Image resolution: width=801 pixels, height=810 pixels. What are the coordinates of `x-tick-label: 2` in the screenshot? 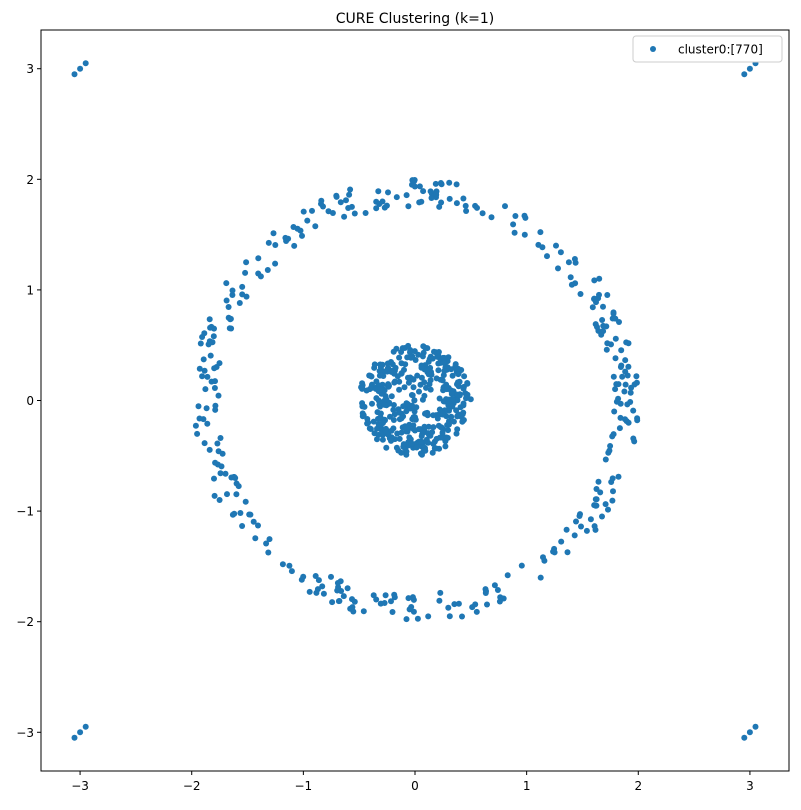 It's located at (638, 786).